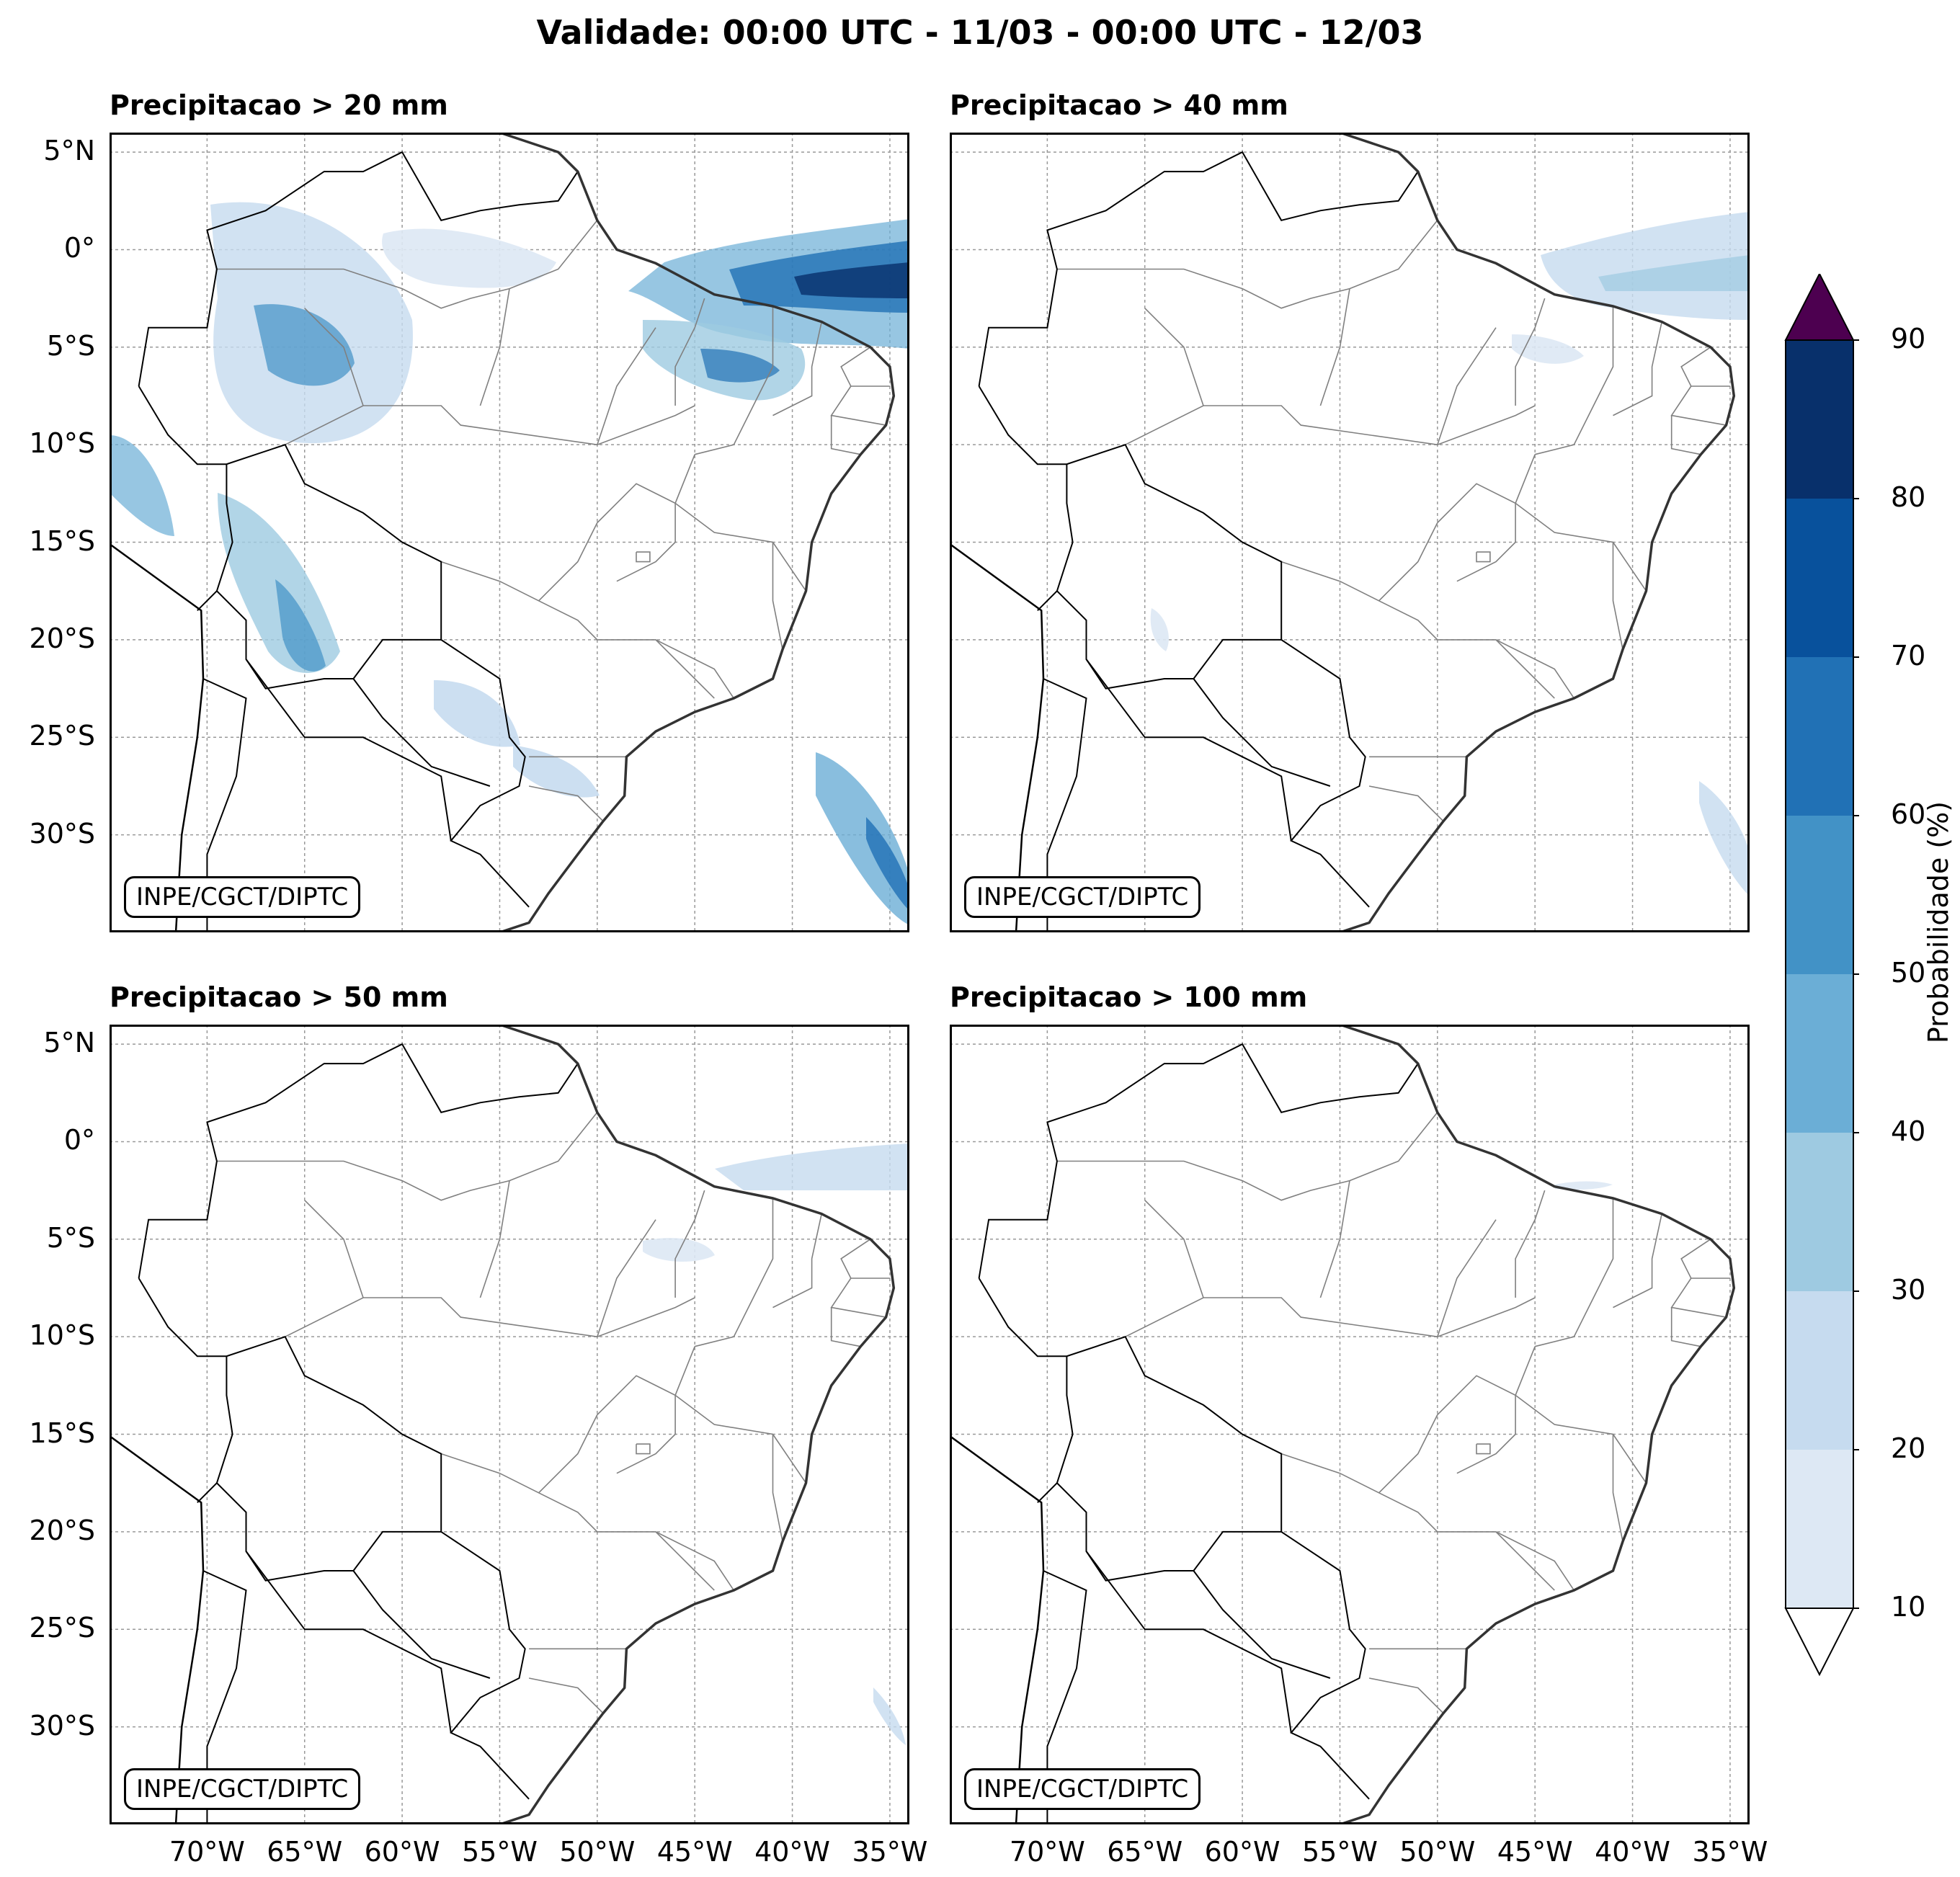  What do you see at coordinates (469, 258) in the screenshot?
I see `precip-area-amazon-central` at bounding box center [469, 258].